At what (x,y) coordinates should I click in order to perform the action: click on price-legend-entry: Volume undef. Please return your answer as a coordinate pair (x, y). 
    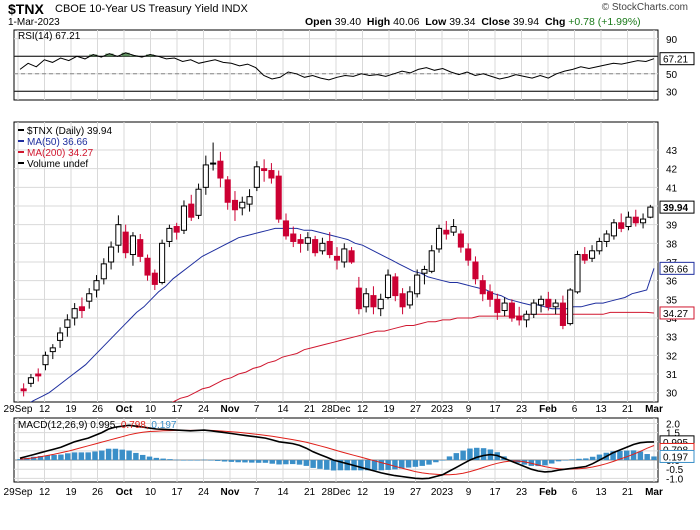
    Looking at the image, I should click on (57, 164).